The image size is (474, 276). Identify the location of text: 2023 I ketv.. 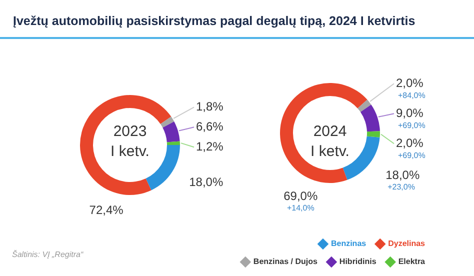
(130, 142).